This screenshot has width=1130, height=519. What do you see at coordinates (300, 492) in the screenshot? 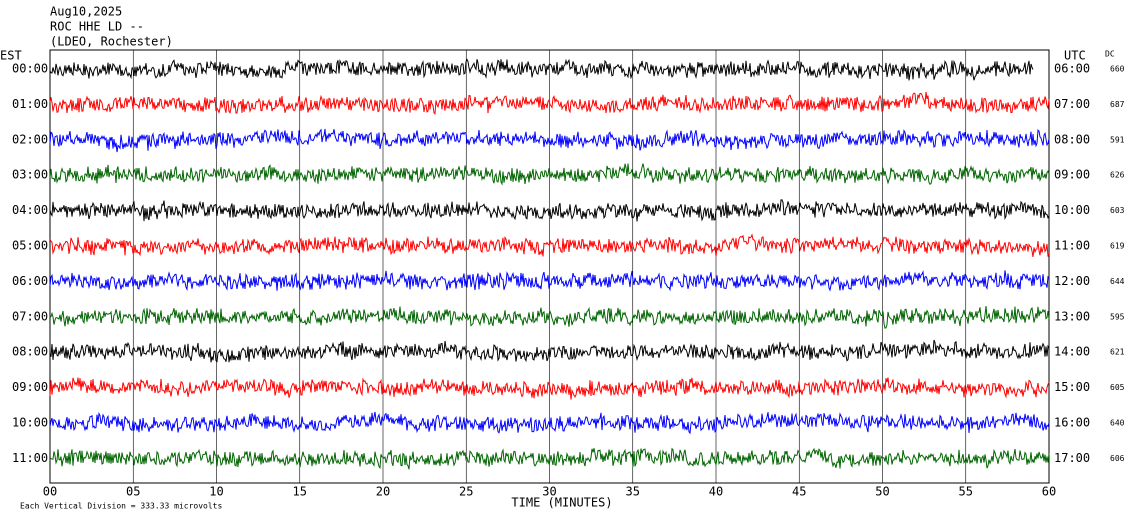
I see `x-tick-label: 15` at bounding box center [300, 492].